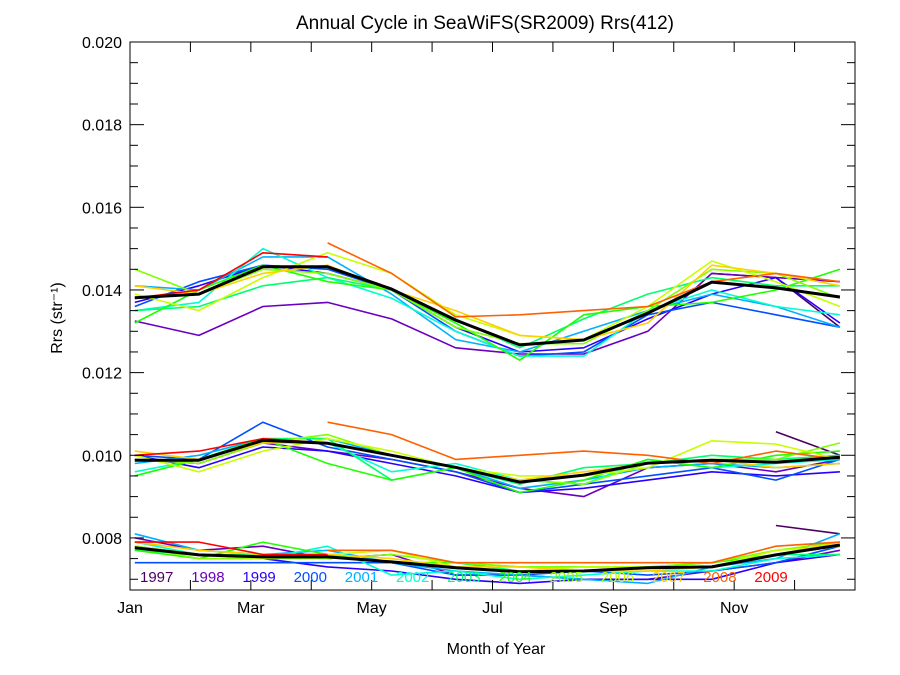 The height and width of the screenshot is (675, 900). Describe the element at coordinates (668, 577) in the screenshot. I see `legend-label-2007: 2007` at that location.